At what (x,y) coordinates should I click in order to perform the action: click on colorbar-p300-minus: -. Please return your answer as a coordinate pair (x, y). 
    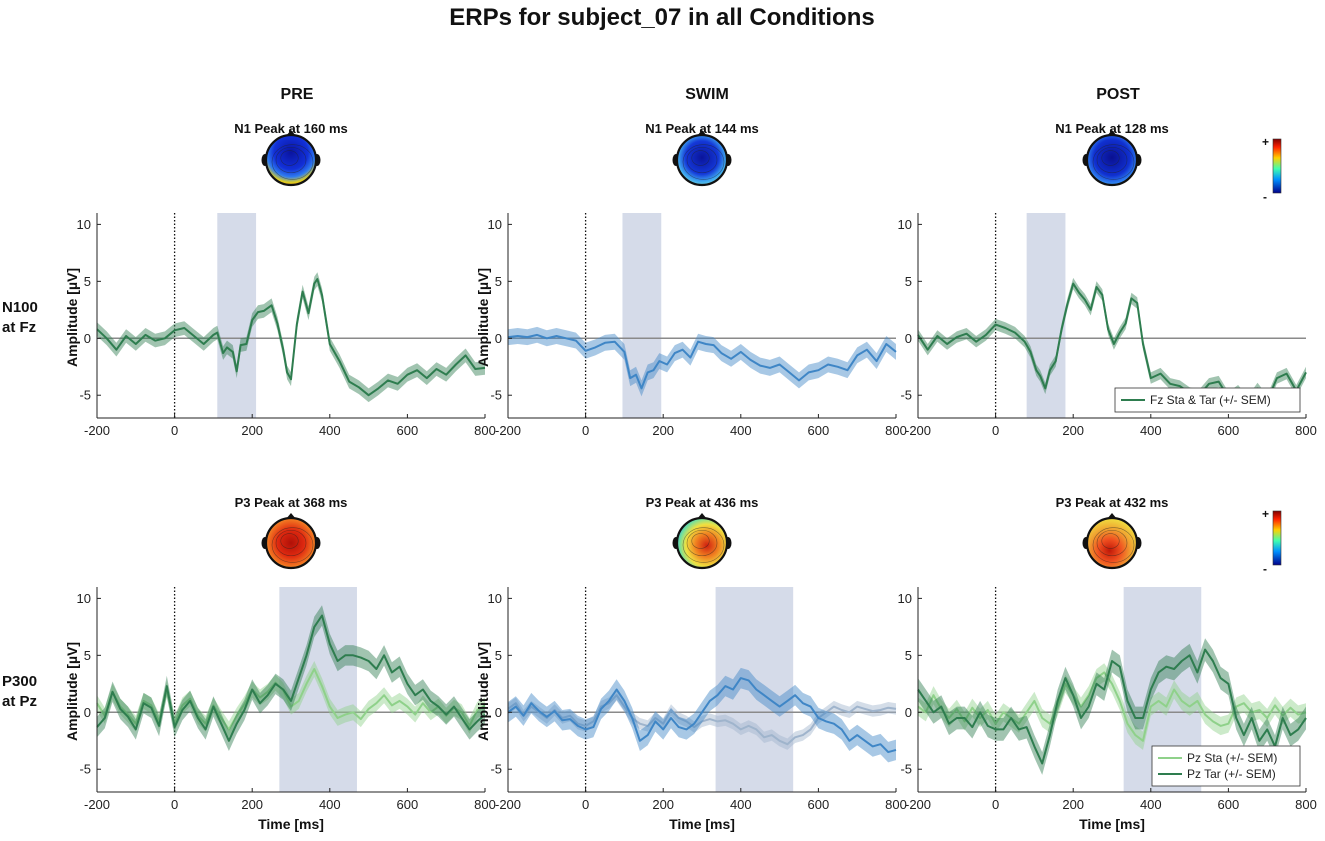
    Looking at the image, I should click on (1265, 569).